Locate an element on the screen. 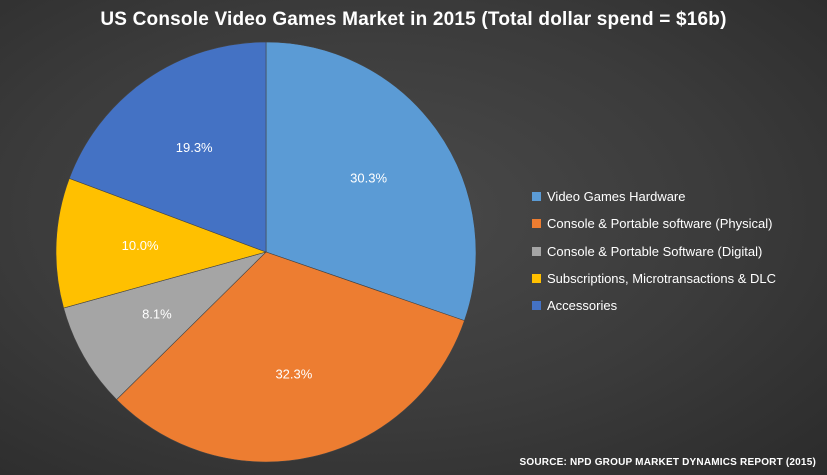 The width and height of the screenshot is (827, 475). data-label: 19.3% is located at coordinates (194, 147).